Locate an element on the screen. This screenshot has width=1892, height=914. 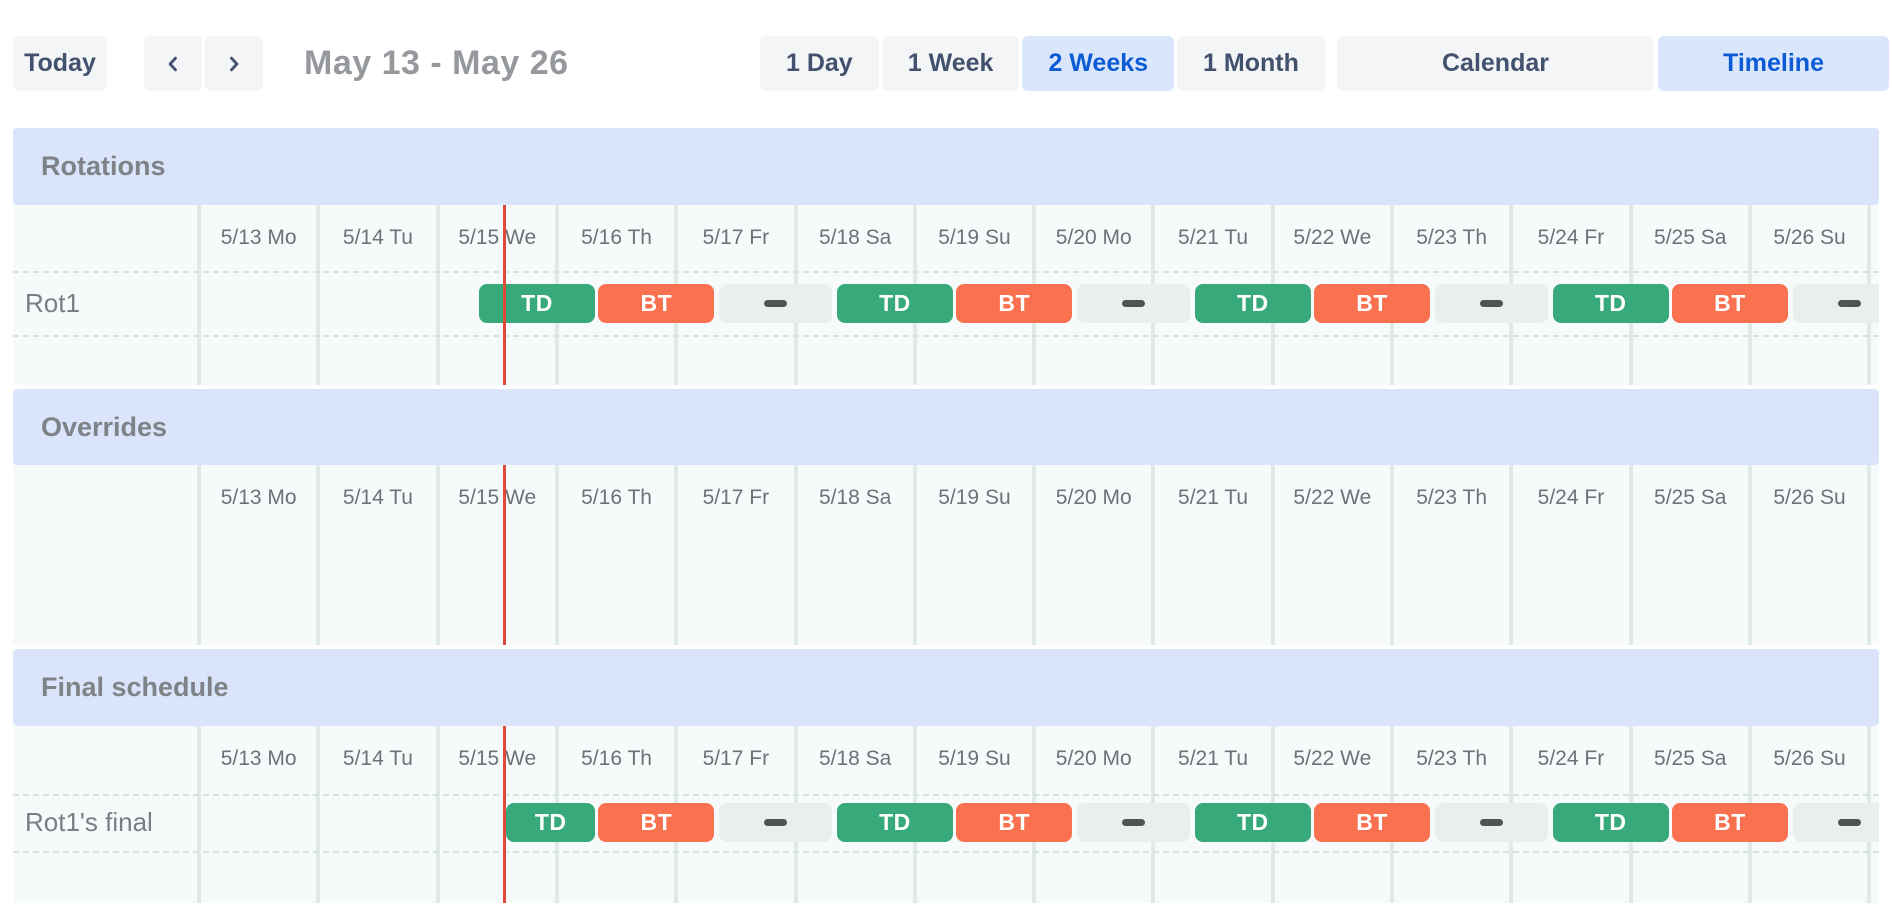
section-header-rotations: Rotations is located at coordinates (946, 166).